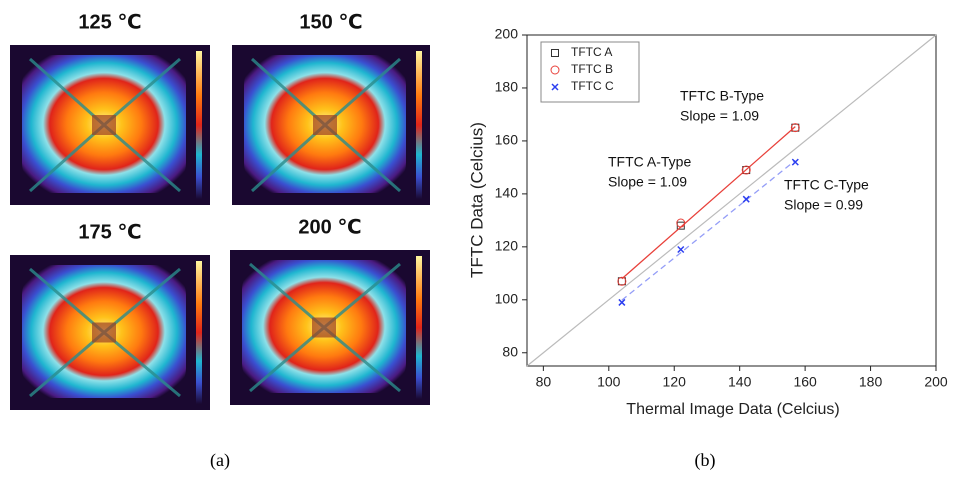 This screenshot has height=477, width=967. I want to click on x-tick-label: 80, so click(544, 382).